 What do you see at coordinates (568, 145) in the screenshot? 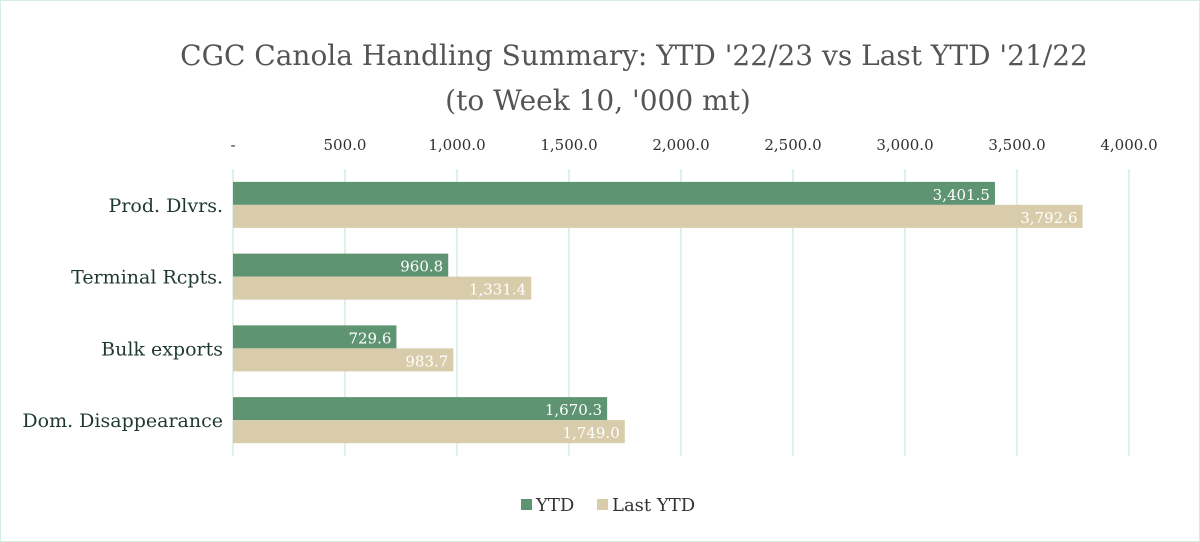
I see `x-tick-label: 1,500.0` at bounding box center [568, 145].